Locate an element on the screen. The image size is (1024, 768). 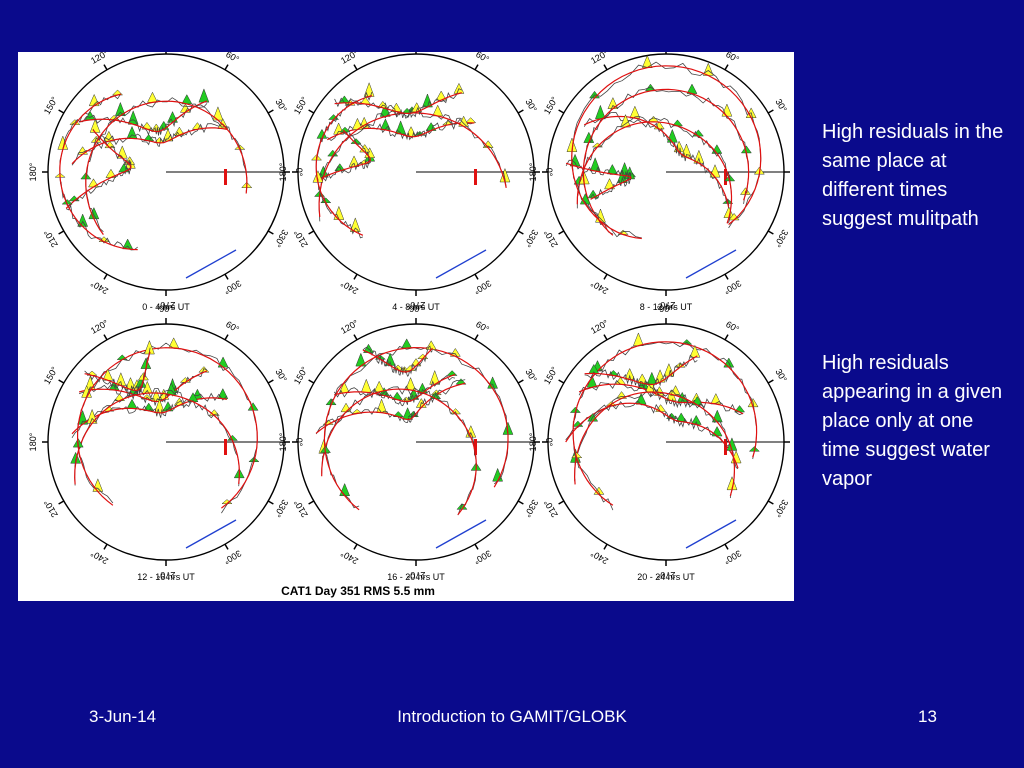
figure-caption: CAT1 Day 351 RMS 5.5 mm is located at coordinates (358, 591).